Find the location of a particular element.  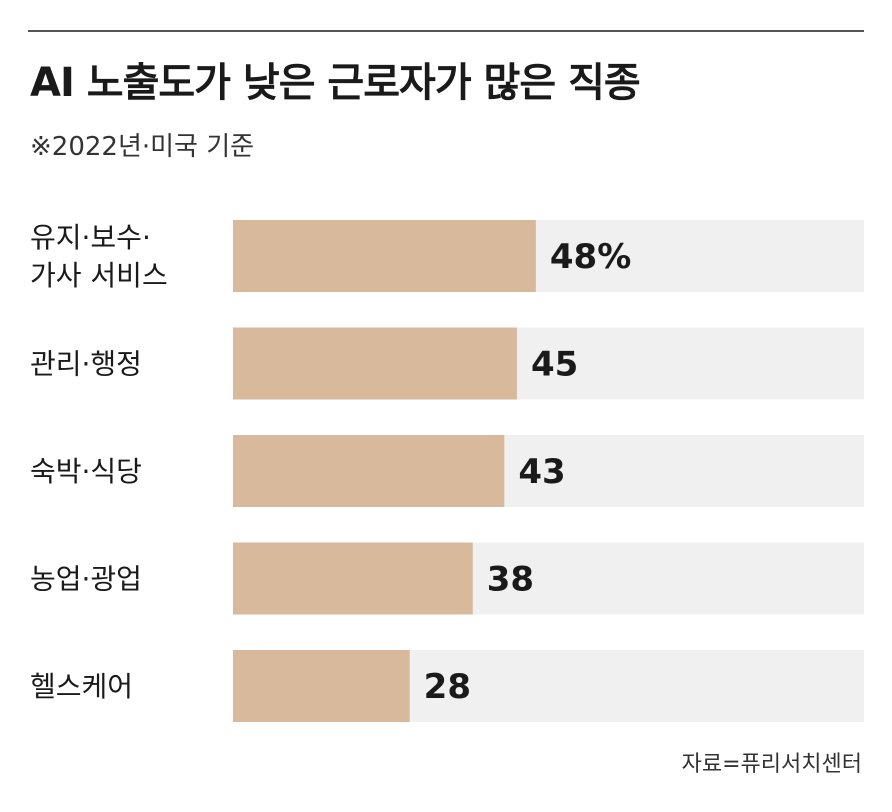

category-label: 가사 서비스 is located at coordinates (99, 275).